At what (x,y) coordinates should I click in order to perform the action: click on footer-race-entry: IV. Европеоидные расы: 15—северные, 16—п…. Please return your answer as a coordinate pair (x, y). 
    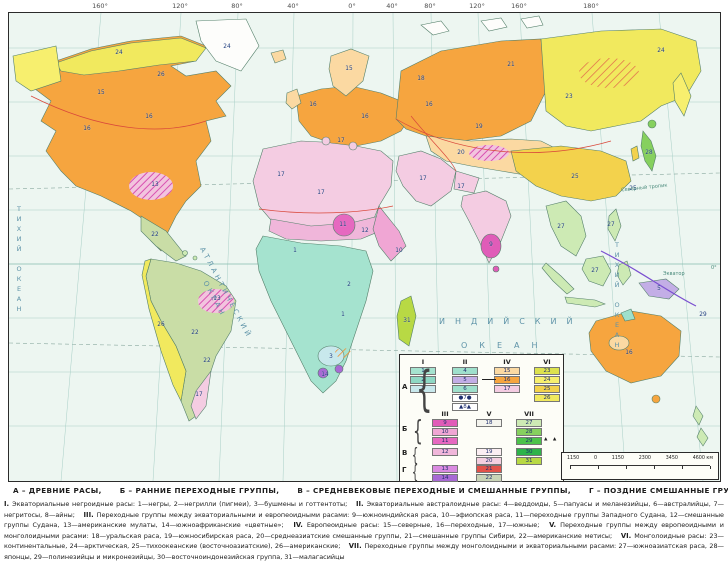
    Looking at the image, I should click on (418, 525).